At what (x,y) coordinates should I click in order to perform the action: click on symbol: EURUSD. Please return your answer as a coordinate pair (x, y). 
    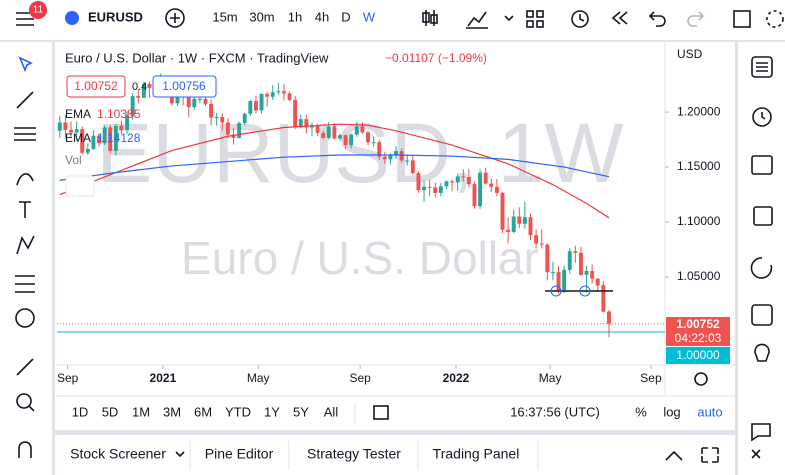
    Looking at the image, I should click on (115, 16).